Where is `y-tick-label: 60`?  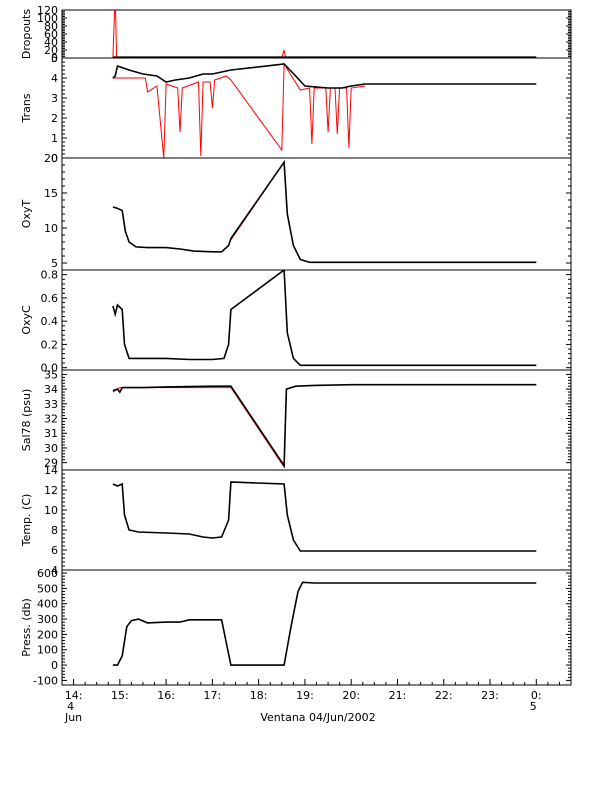
y-tick-label: 60 is located at coordinates (51, 34).